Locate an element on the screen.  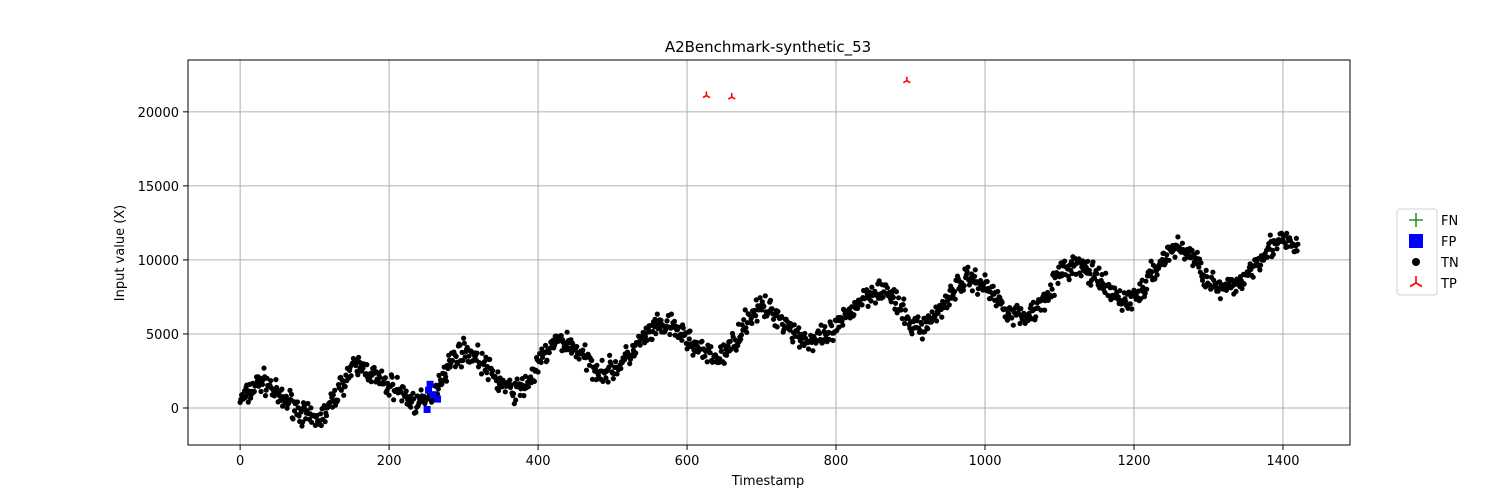
legend-label: FN is located at coordinates (1449, 221).